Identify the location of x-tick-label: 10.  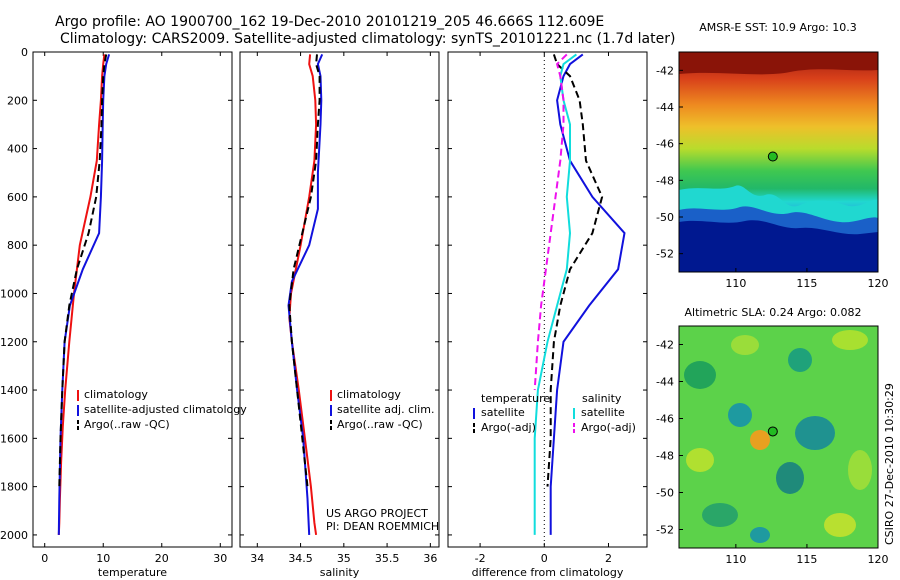
(103, 558).